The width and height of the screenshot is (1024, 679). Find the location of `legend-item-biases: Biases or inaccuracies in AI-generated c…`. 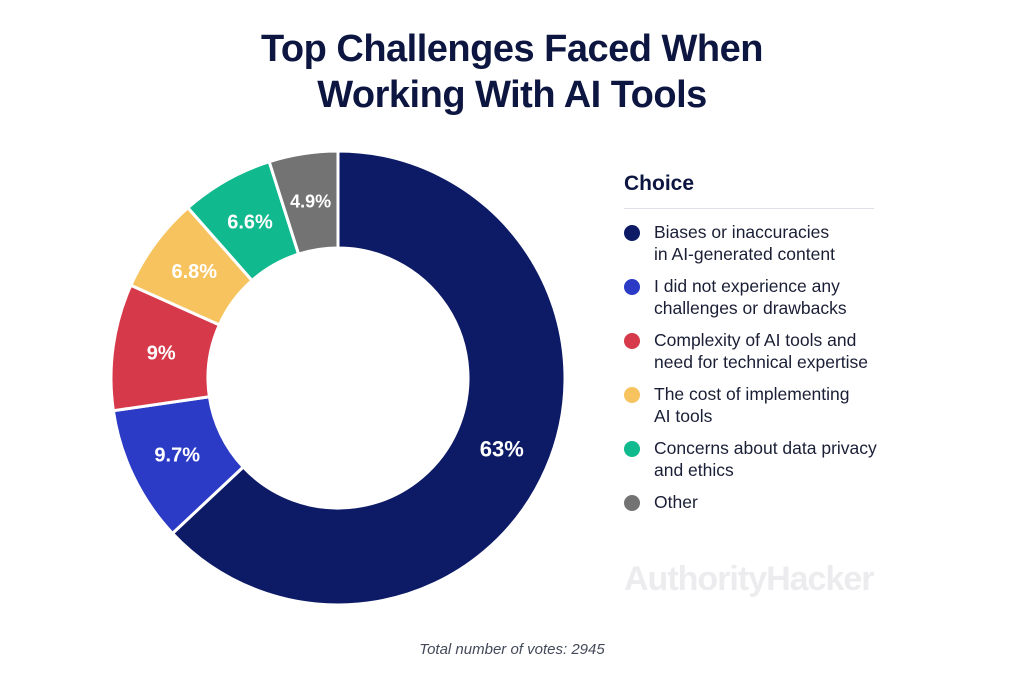

legend-item-biases: Biases or inaccuracies in AI-generated c… is located at coordinates (794, 243).